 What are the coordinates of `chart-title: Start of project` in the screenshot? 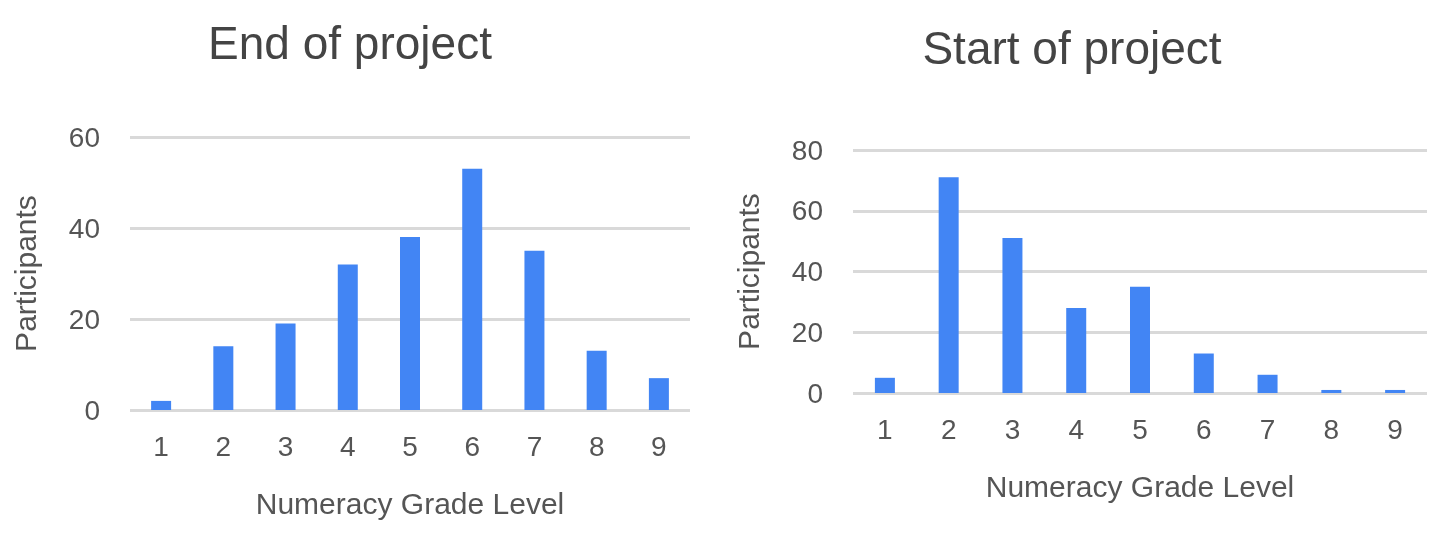 It's located at (1072, 48).